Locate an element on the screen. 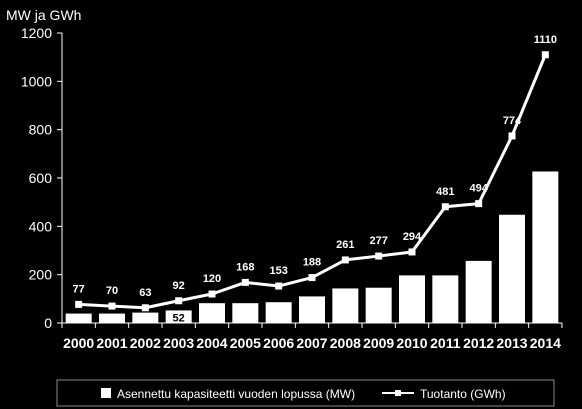  x-tick-label: 2004 is located at coordinates (211, 343).